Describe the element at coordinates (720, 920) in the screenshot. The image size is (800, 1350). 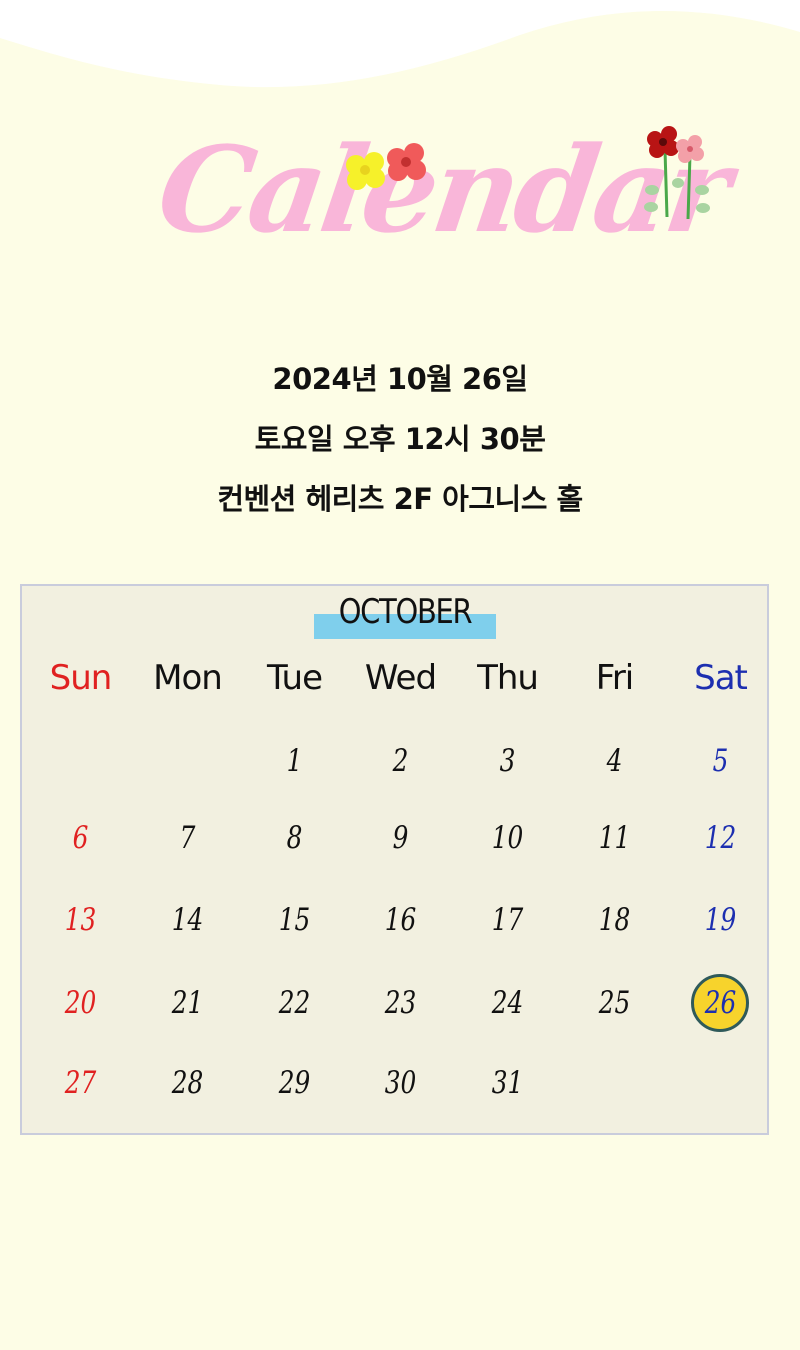
I see `day-cell: 19` at that location.